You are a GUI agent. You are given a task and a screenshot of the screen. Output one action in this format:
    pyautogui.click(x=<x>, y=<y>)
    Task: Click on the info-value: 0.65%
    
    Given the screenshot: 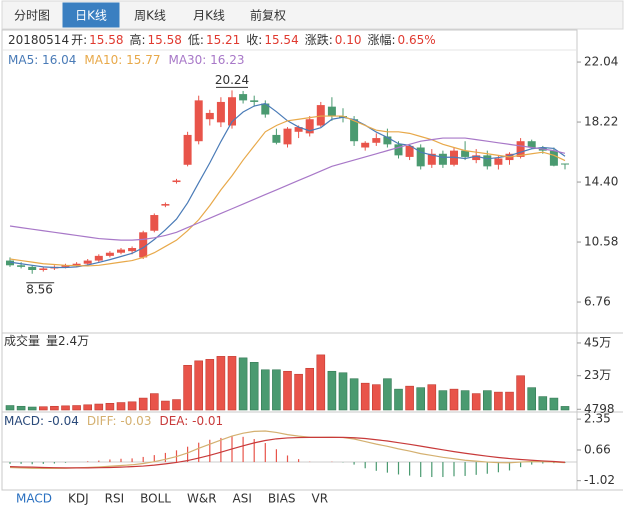 What is the action you would take?
    pyautogui.click(x=417, y=40)
    